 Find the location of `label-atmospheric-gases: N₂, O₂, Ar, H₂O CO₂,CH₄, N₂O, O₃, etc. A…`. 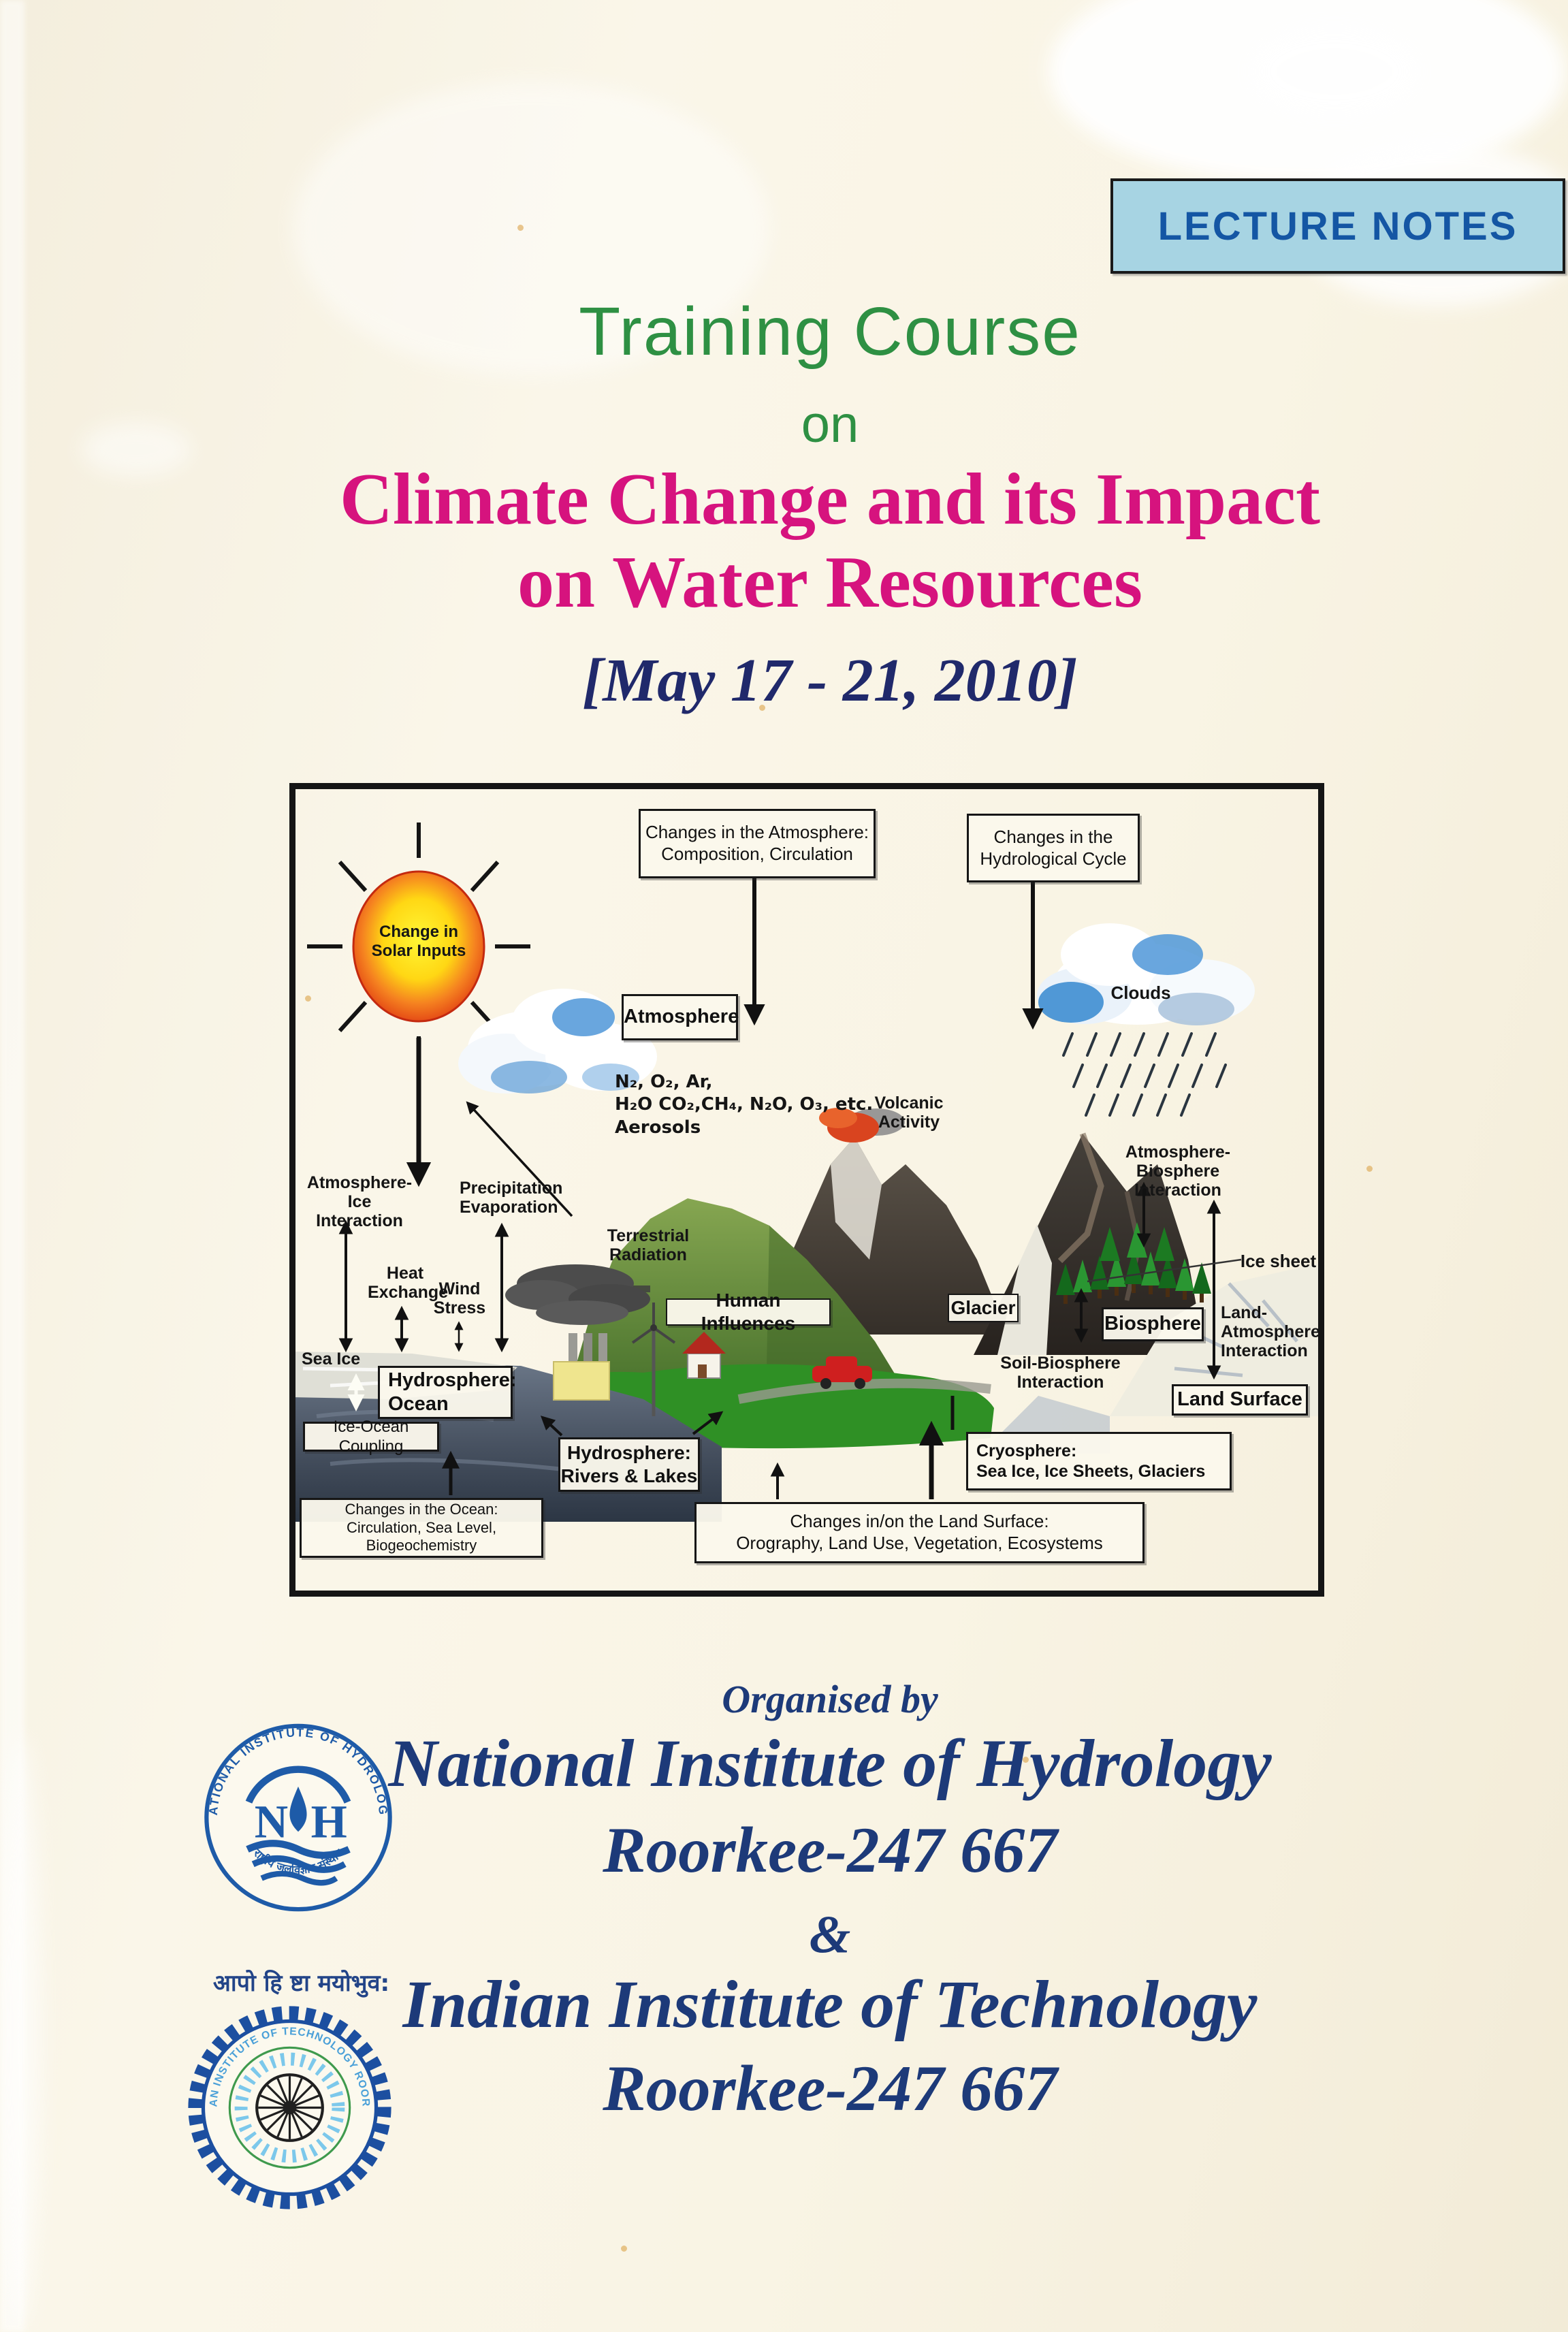

label-atmospheric-gases: N₂, O₂, Ar, H₂O CO₂,CH₄, N₂O, O₃, etc. A… is located at coordinates (744, 1105).